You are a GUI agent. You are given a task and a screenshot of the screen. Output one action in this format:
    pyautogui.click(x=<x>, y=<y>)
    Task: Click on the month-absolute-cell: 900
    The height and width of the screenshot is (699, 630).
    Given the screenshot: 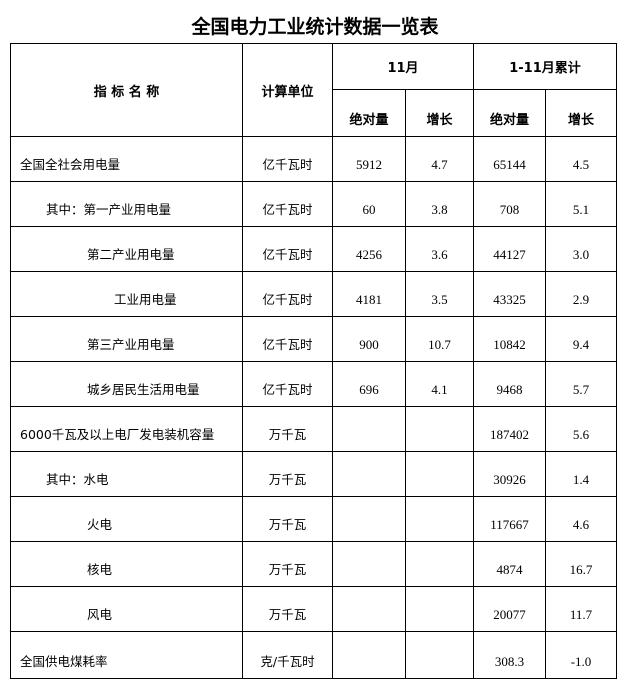 What is the action you would take?
    pyautogui.click(x=369, y=339)
    